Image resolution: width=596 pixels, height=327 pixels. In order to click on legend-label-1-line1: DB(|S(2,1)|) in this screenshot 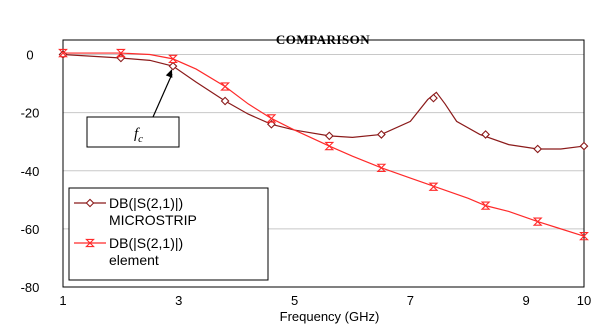, I will do `click(146, 243)`.